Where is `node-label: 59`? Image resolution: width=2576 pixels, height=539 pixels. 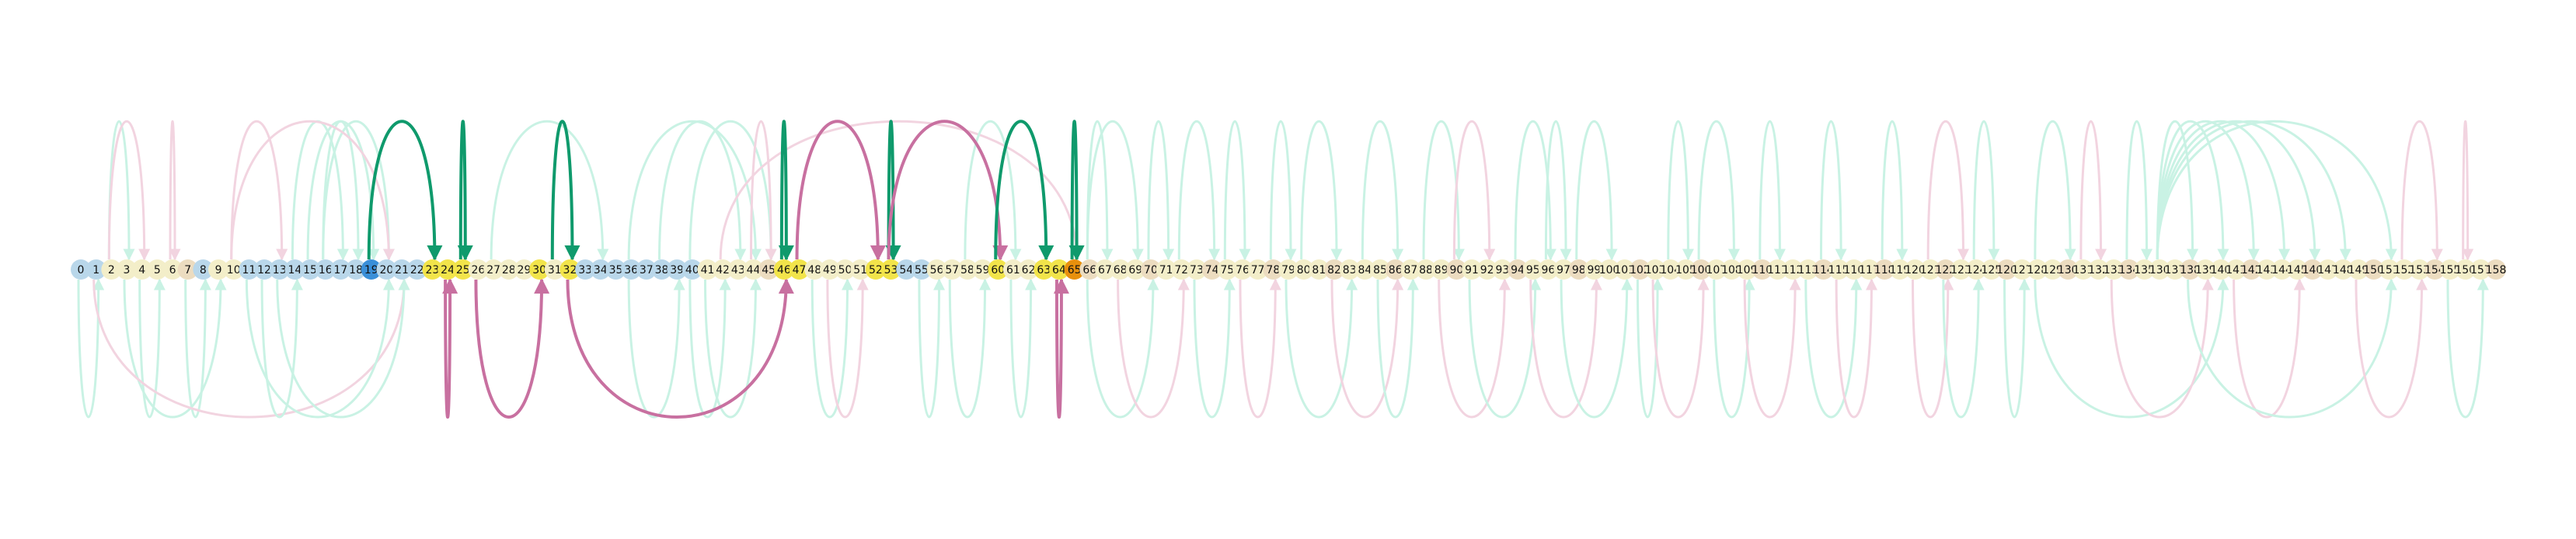
node-label: 59 is located at coordinates (983, 270).